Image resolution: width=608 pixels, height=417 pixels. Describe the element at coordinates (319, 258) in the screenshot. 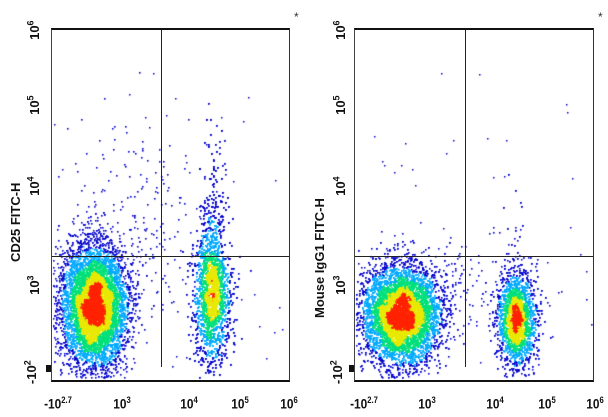

I see `y-axis-label: Mouse IgG1 FITC-H` at that location.